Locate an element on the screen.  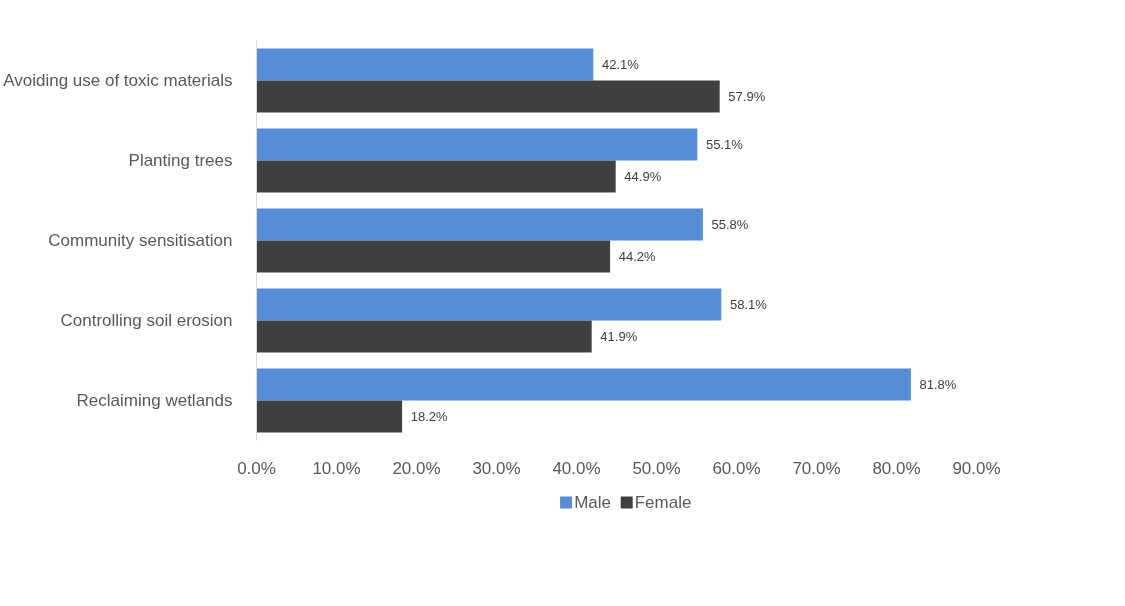
data-label: 57.9% is located at coordinates (747, 96).